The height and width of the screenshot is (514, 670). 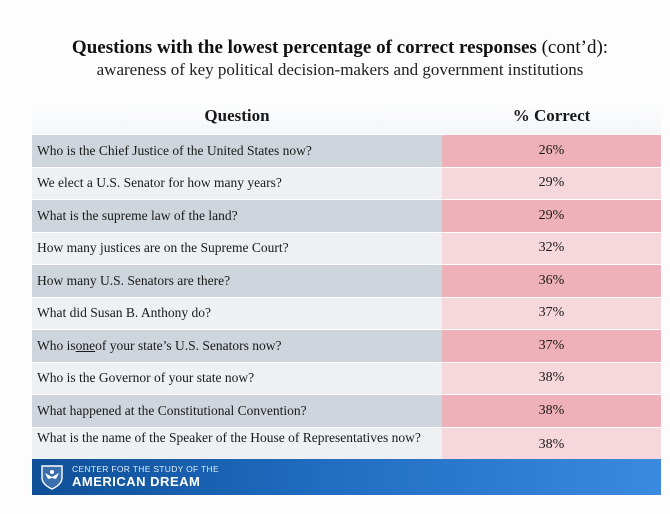 What do you see at coordinates (237, 216) in the screenshot?
I see `question-cell: What is the supreme law of the land?` at bounding box center [237, 216].